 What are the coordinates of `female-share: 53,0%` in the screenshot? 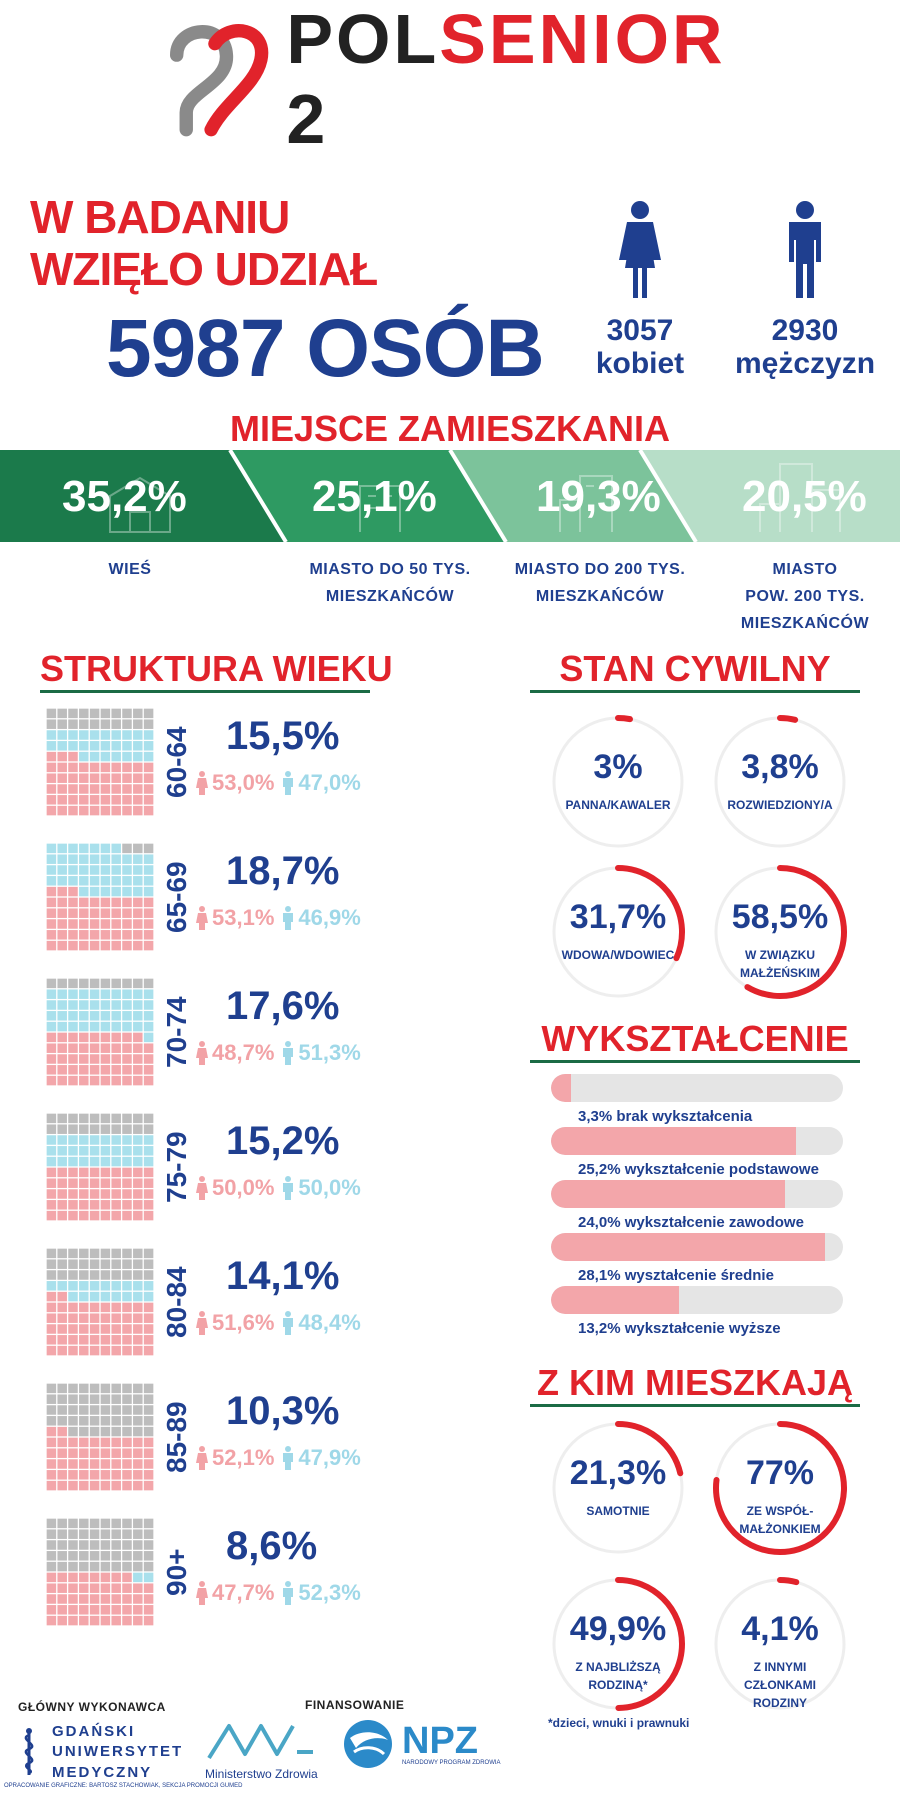 It's located at (243, 782).